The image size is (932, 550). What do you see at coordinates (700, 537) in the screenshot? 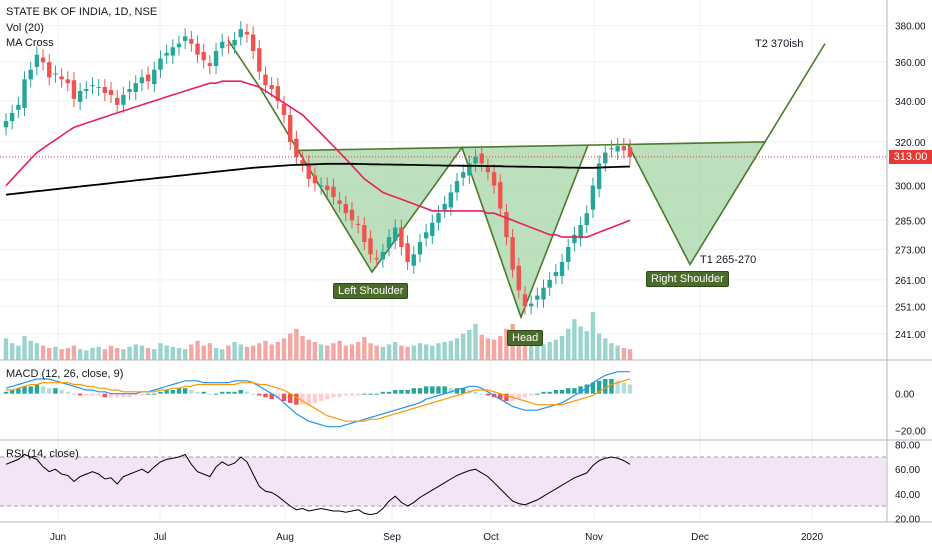
I see `time-tick-label: Dec` at bounding box center [700, 537].